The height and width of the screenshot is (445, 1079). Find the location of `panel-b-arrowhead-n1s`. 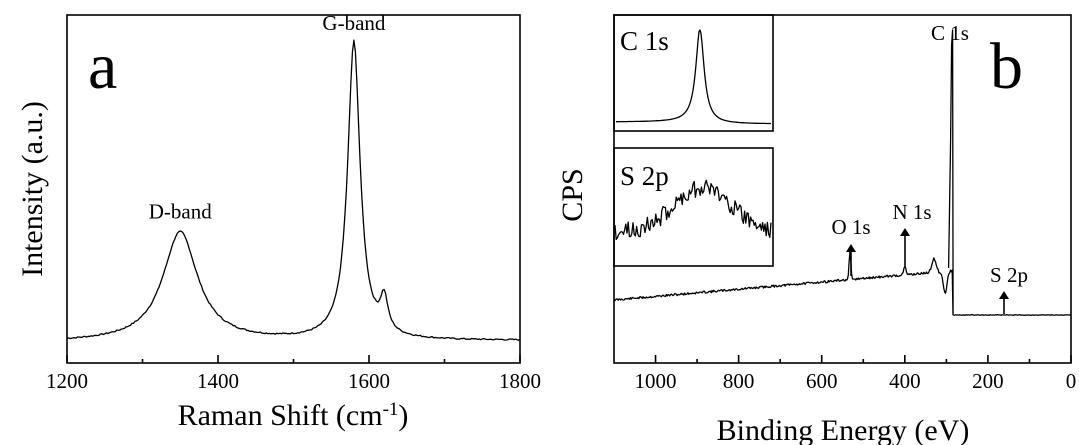

panel-b-arrowhead-n1s is located at coordinates (905, 232).